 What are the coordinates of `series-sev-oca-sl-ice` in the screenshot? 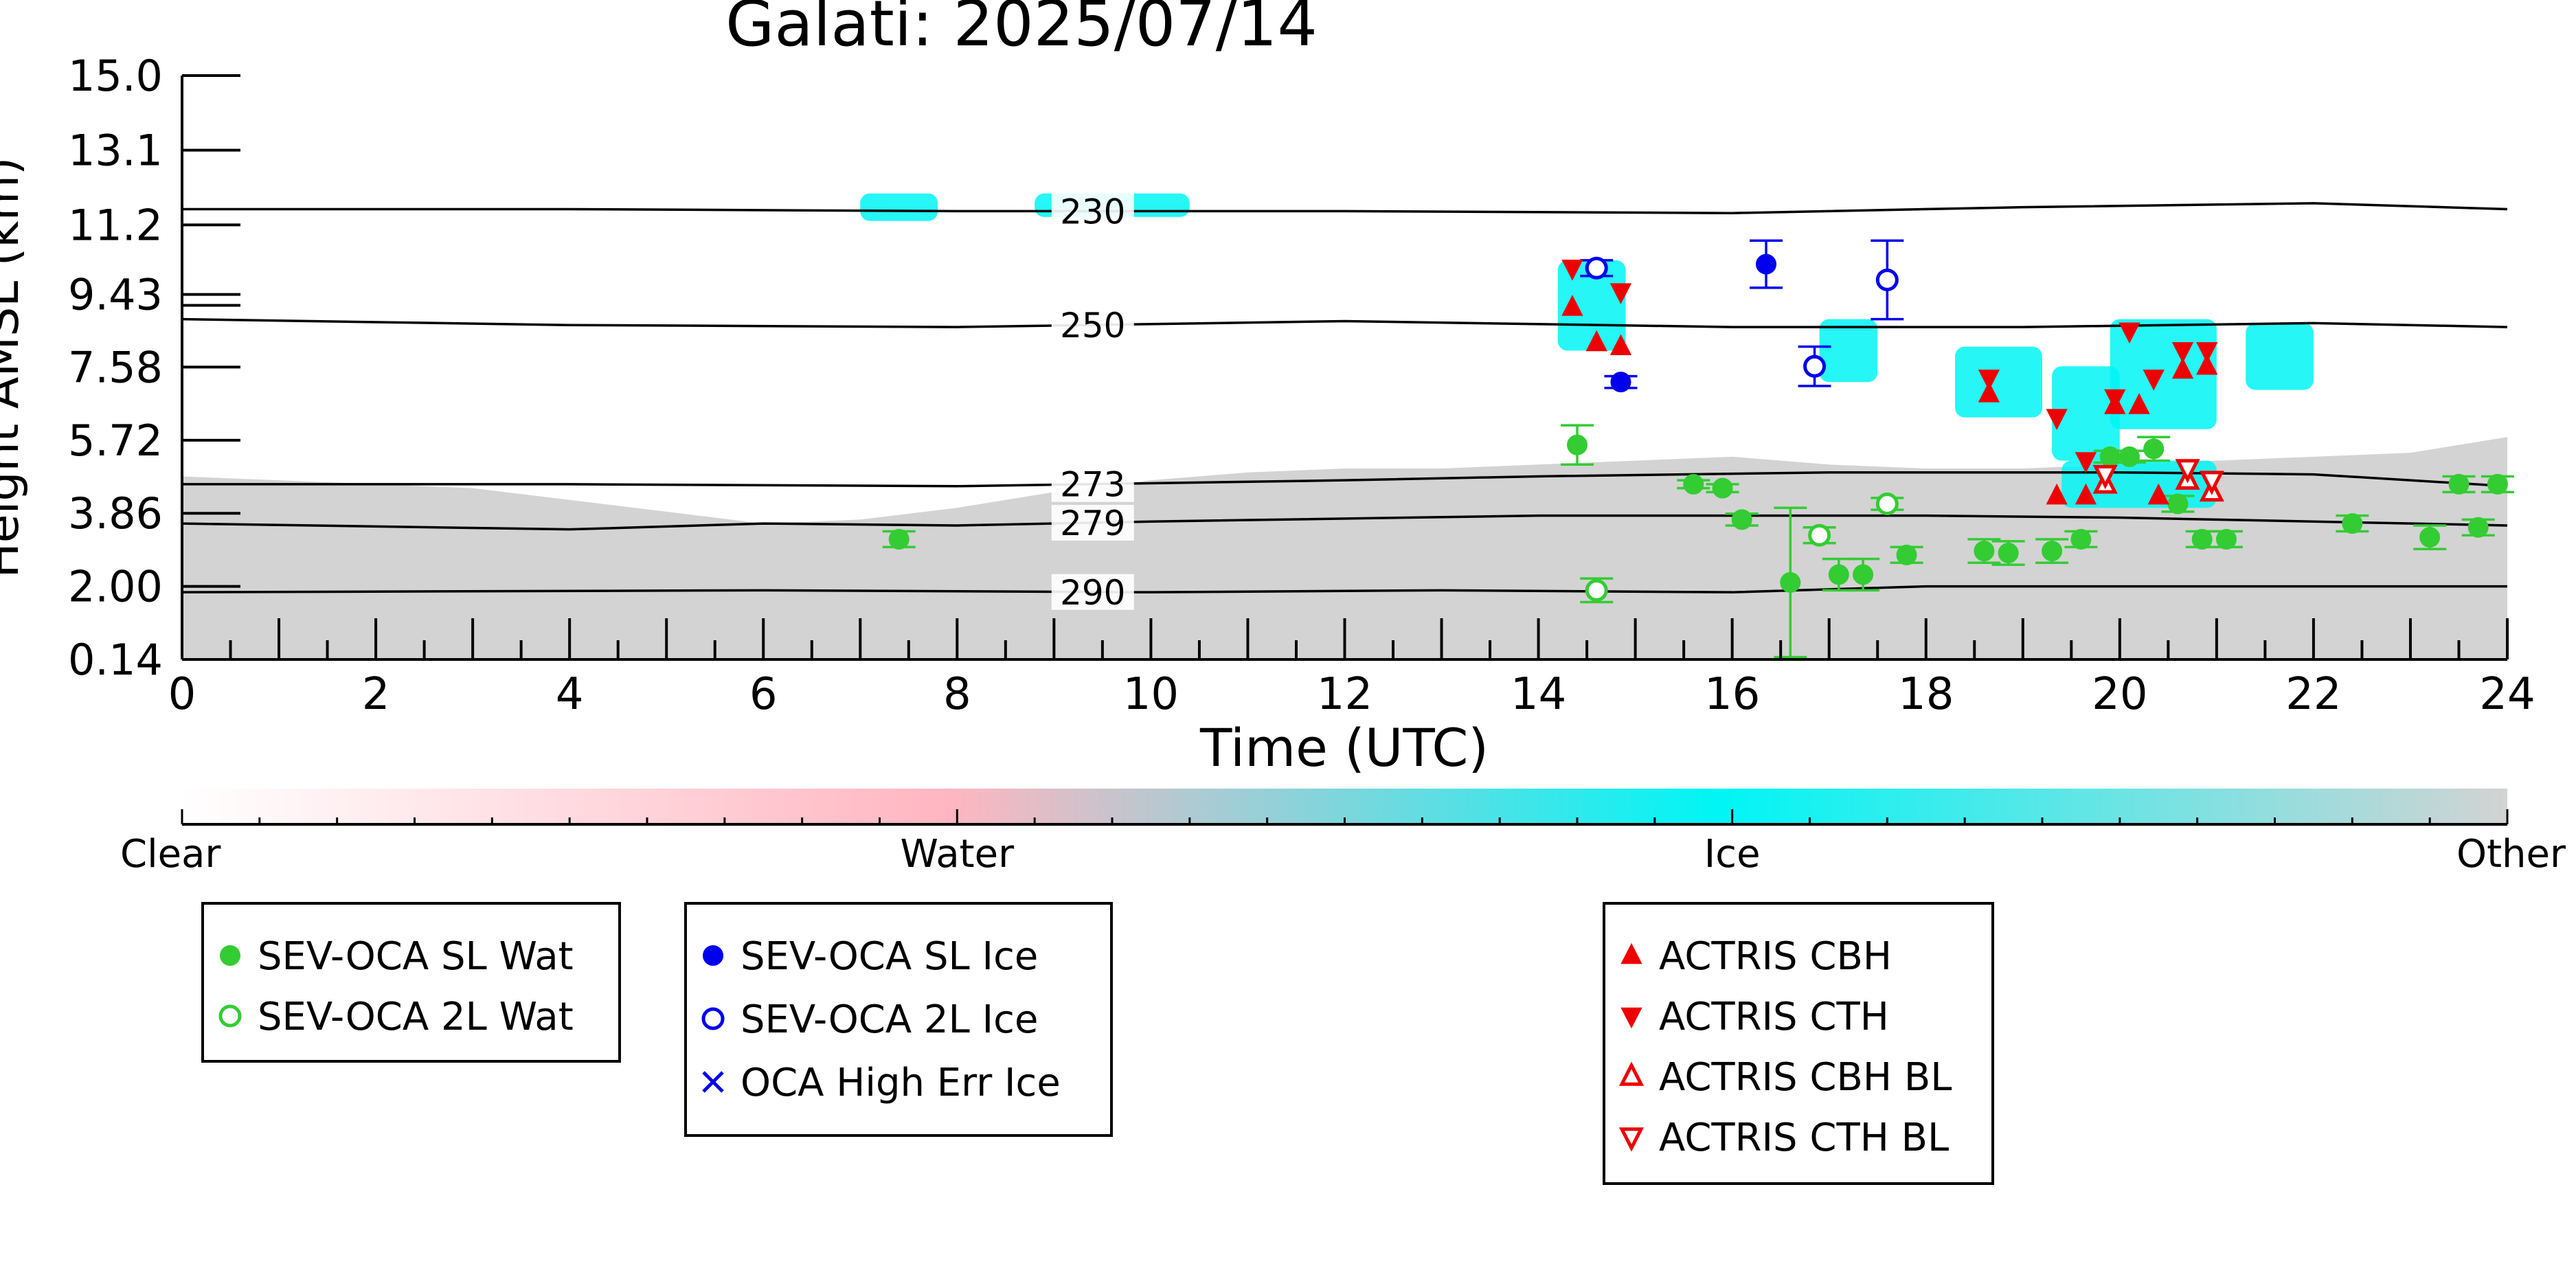 It's located at (1693, 316).